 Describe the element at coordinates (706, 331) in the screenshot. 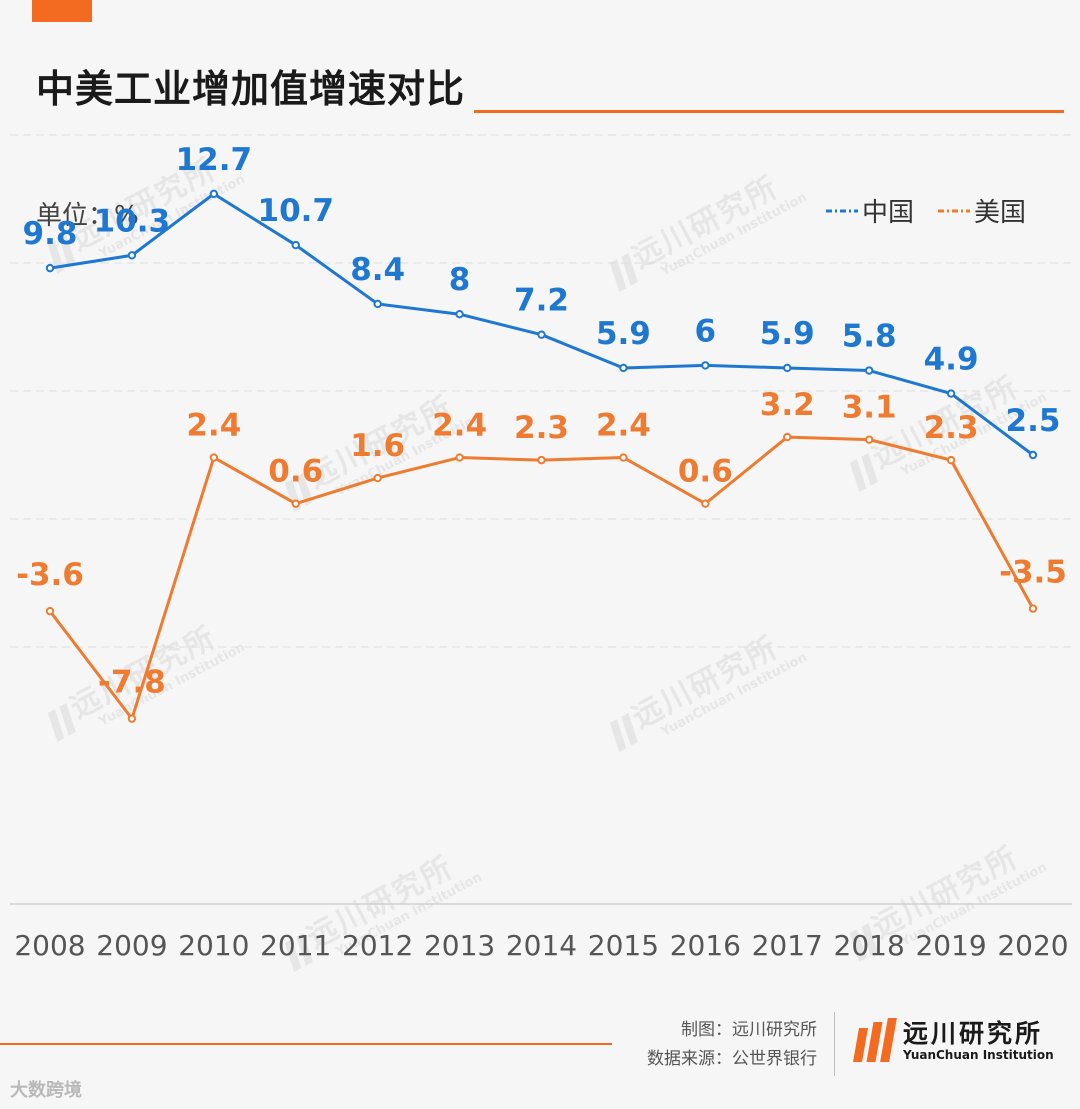

I see `data-label: 6` at that location.